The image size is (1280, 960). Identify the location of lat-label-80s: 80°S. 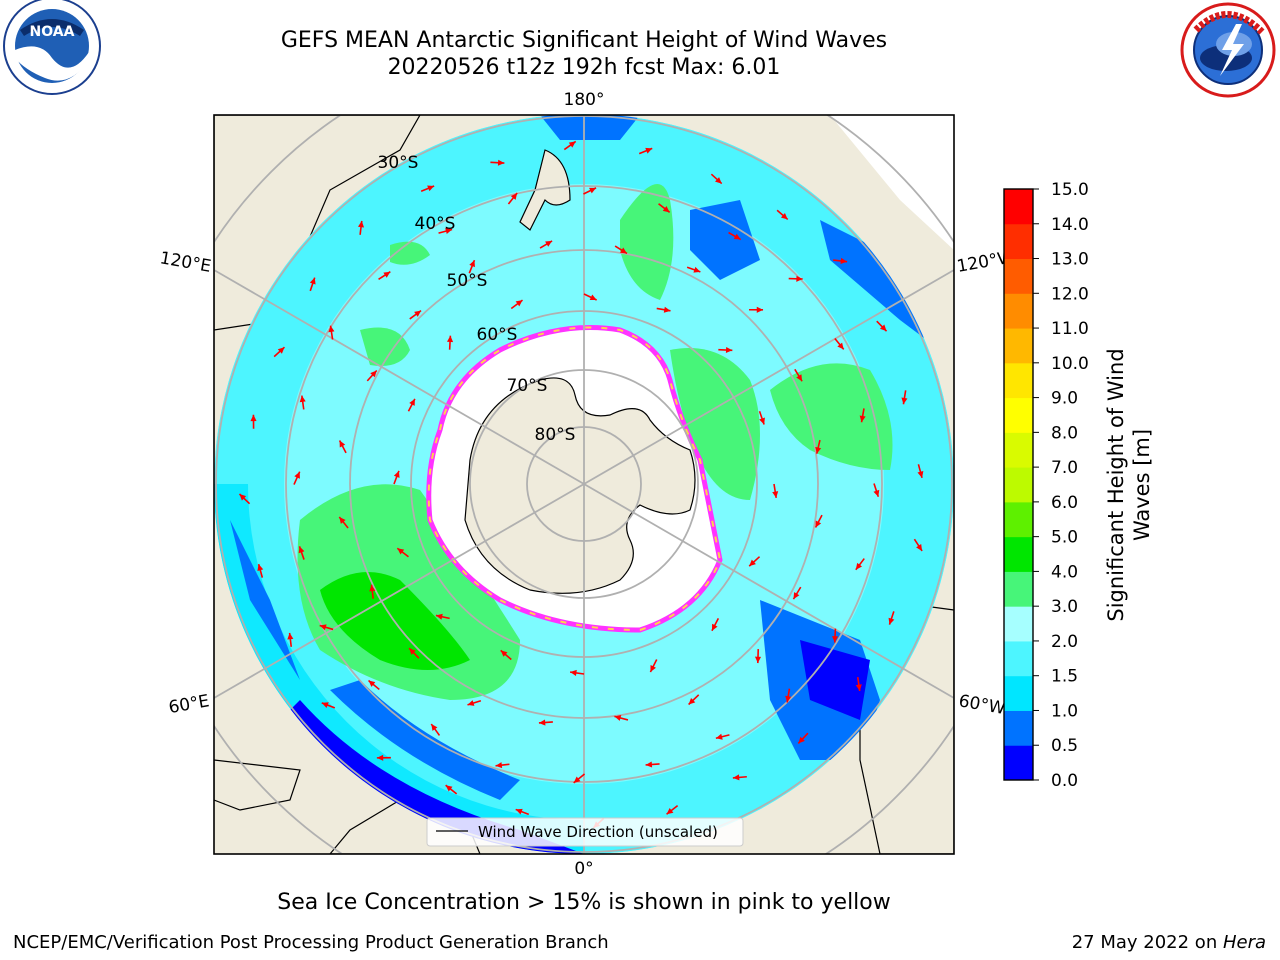
(555, 435).